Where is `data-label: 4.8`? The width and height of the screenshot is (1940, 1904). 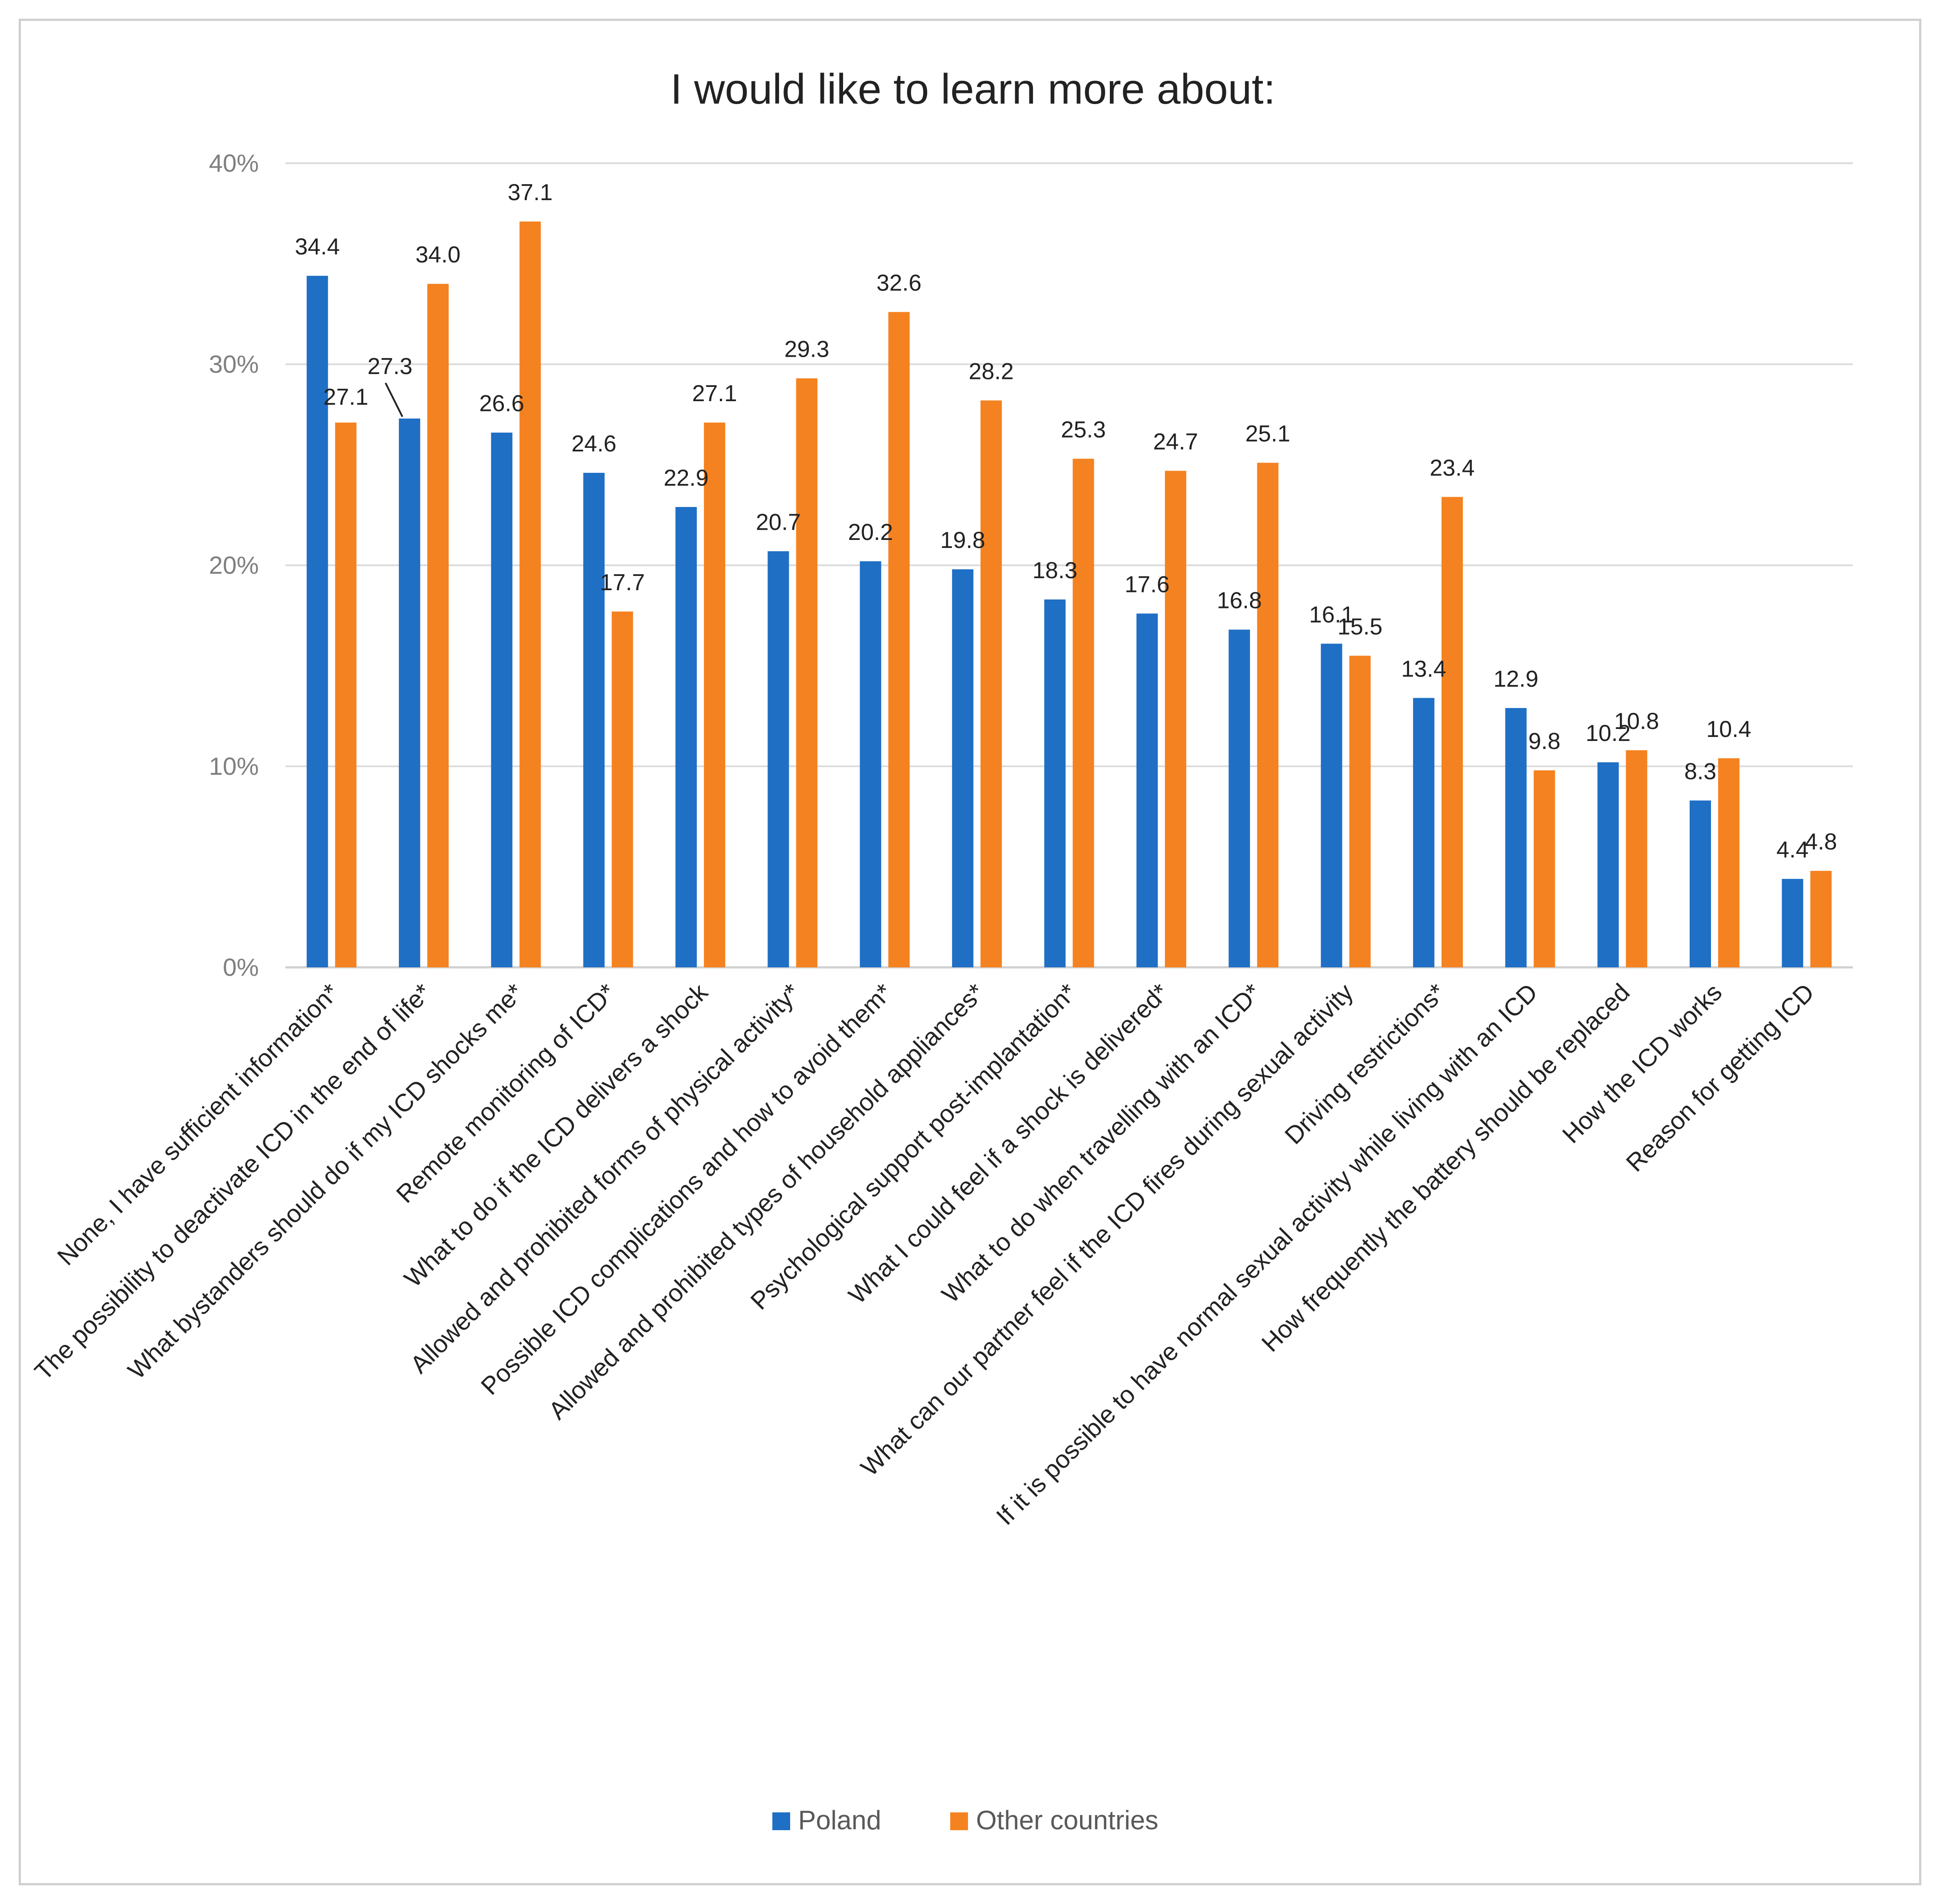
data-label: 4.8 is located at coordinates (1821, 842).